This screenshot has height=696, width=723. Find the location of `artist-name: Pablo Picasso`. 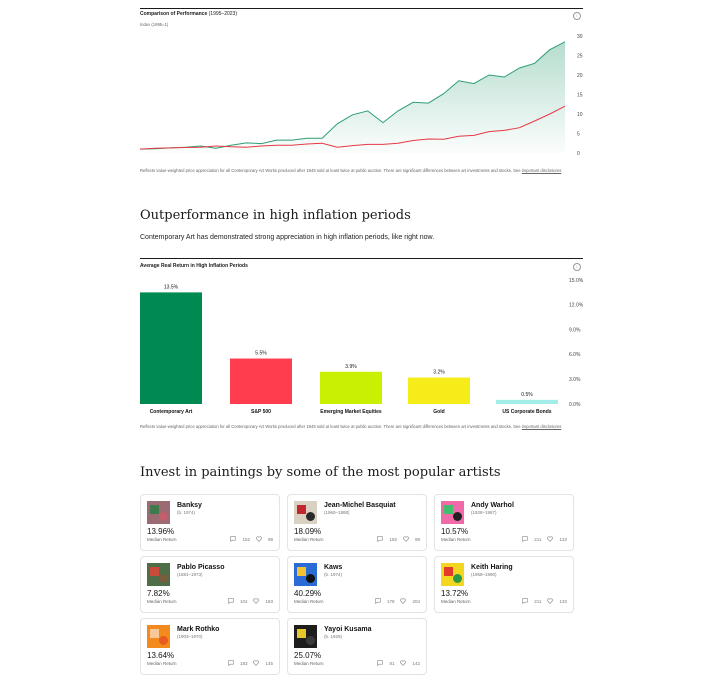

artist-name: Pablo Picasso is located at coordinates (201, 567).